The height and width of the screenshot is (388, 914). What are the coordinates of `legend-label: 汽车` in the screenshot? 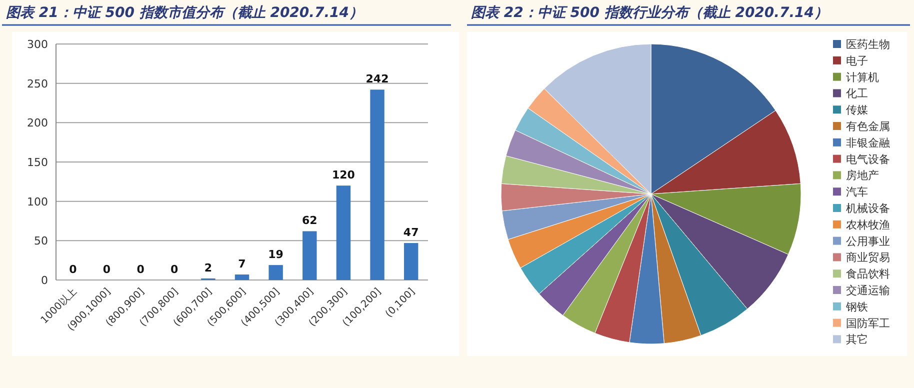 It's located at (857, 192).